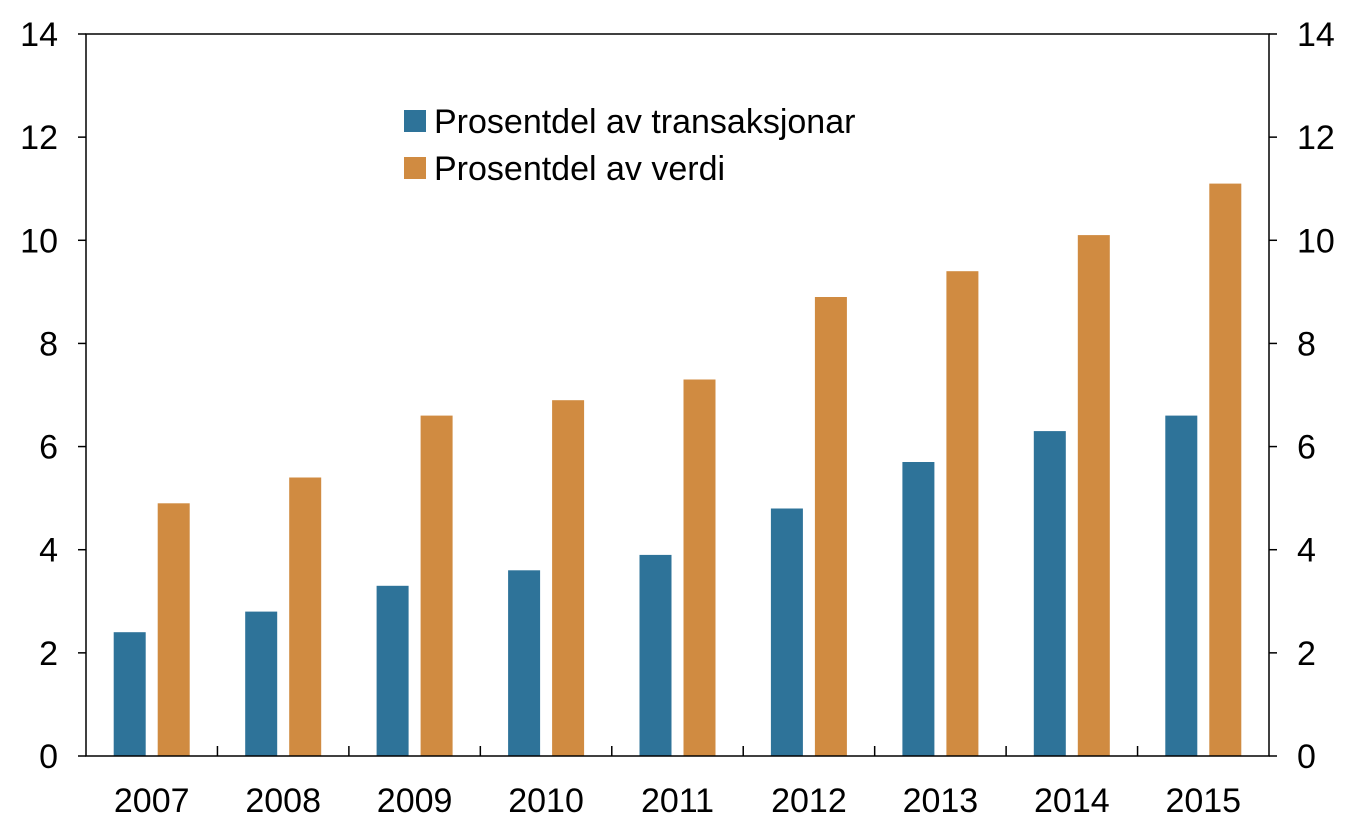 This screenshot has height=837, width=1364. I want to click on right-axis: 0 2 4 6 8 10 12 14, so click(1302, 396).